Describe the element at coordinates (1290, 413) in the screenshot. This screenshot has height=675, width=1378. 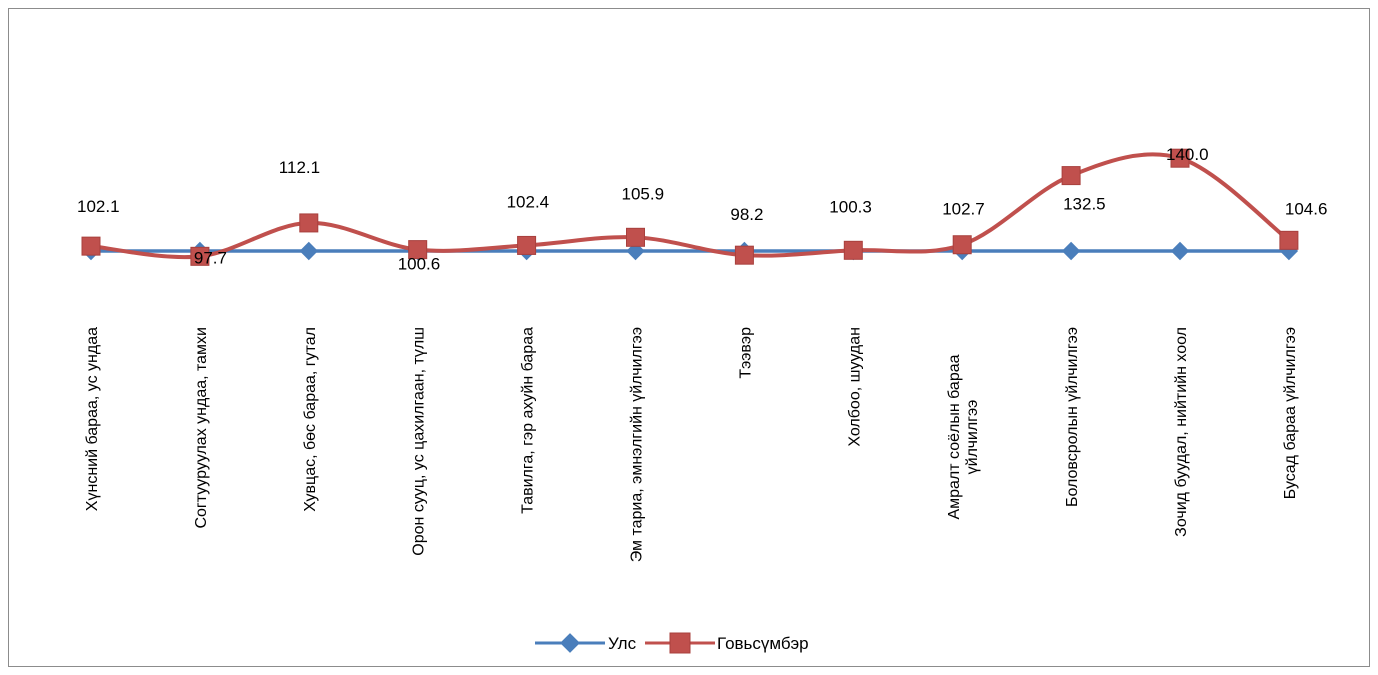
I see `category-label-11: Бусад бараа үйлчилгээ` at that location.